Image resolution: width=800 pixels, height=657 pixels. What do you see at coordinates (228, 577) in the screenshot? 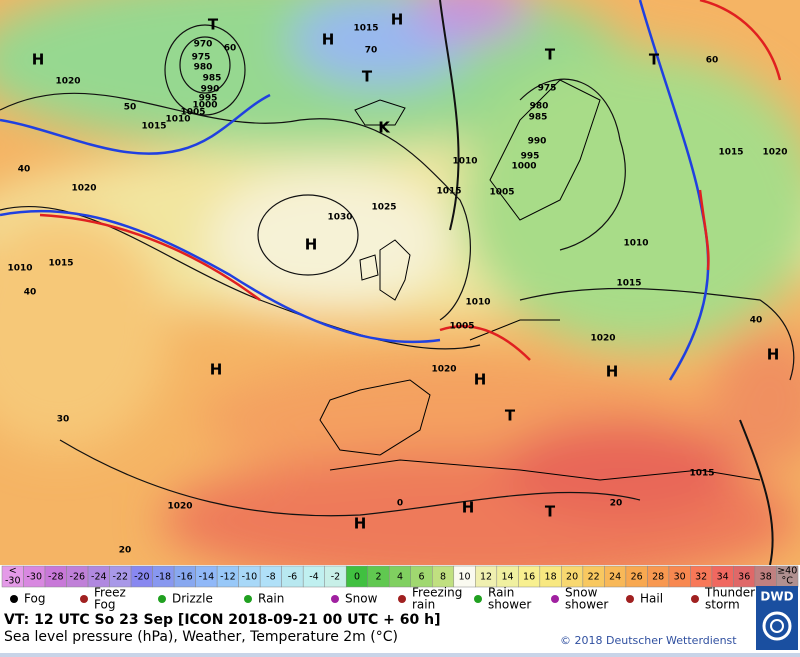
I see `scale-label: -12` at bounding box center [228, 577].